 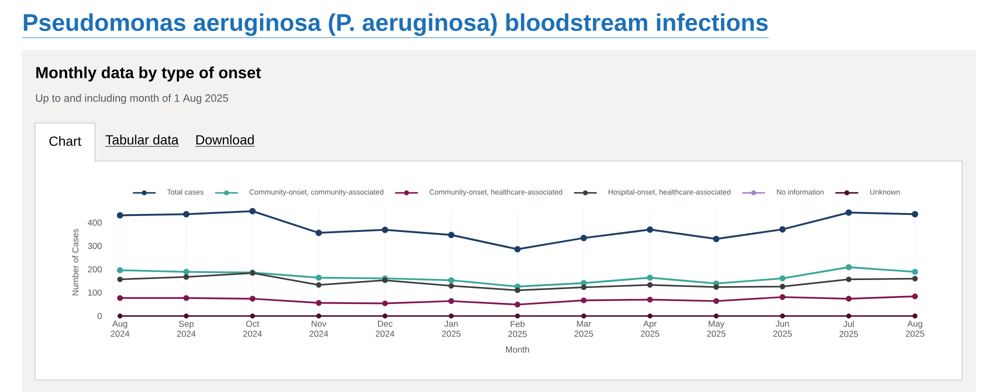 I want to click on x-tick-label: Apr 2025, so click(x=650, y=328).